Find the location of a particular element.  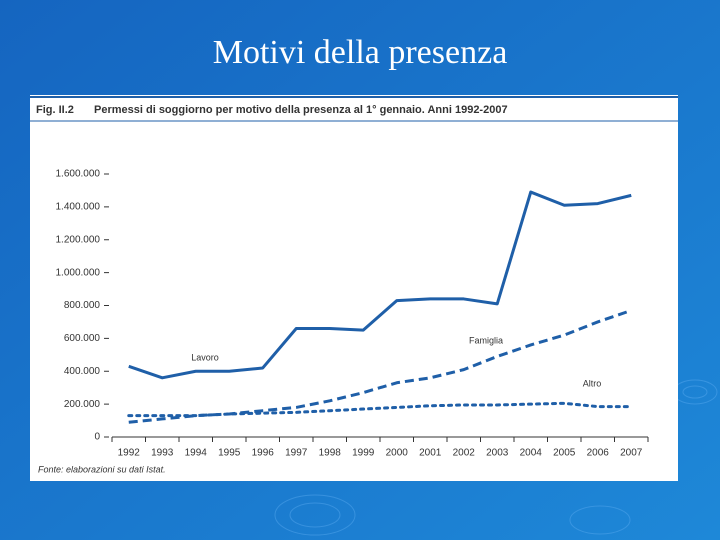

figure-label: Fig. II.2 is located at coordinates (55, 110).